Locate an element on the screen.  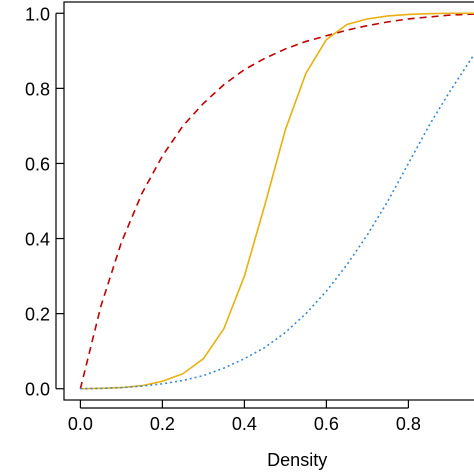
y-tick-label-1: 0.2 is located at coordinates (37, 315).